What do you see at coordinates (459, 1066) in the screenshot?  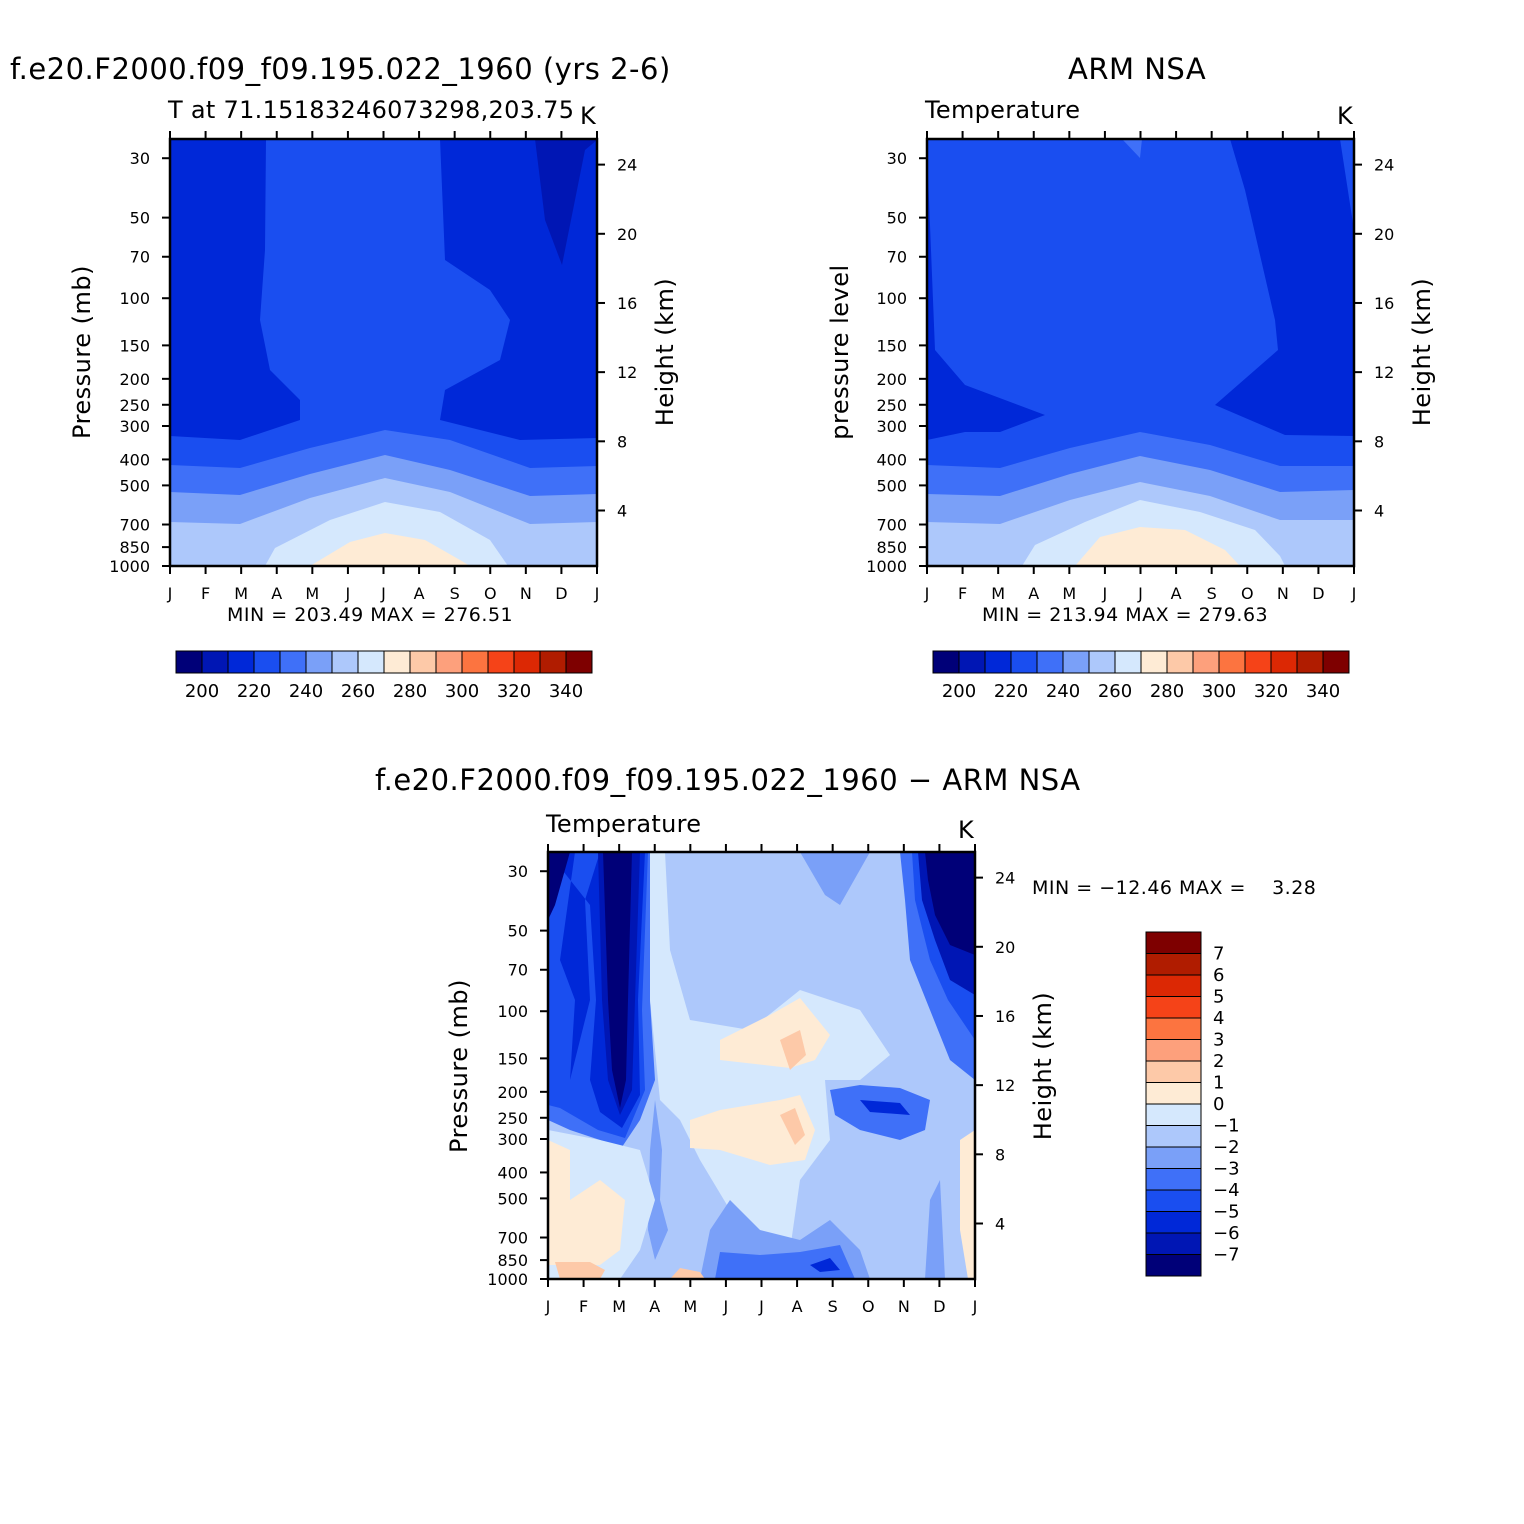 I see `panel3-ylabel: Pressure (mb)` at bounding box center [459, 1066].